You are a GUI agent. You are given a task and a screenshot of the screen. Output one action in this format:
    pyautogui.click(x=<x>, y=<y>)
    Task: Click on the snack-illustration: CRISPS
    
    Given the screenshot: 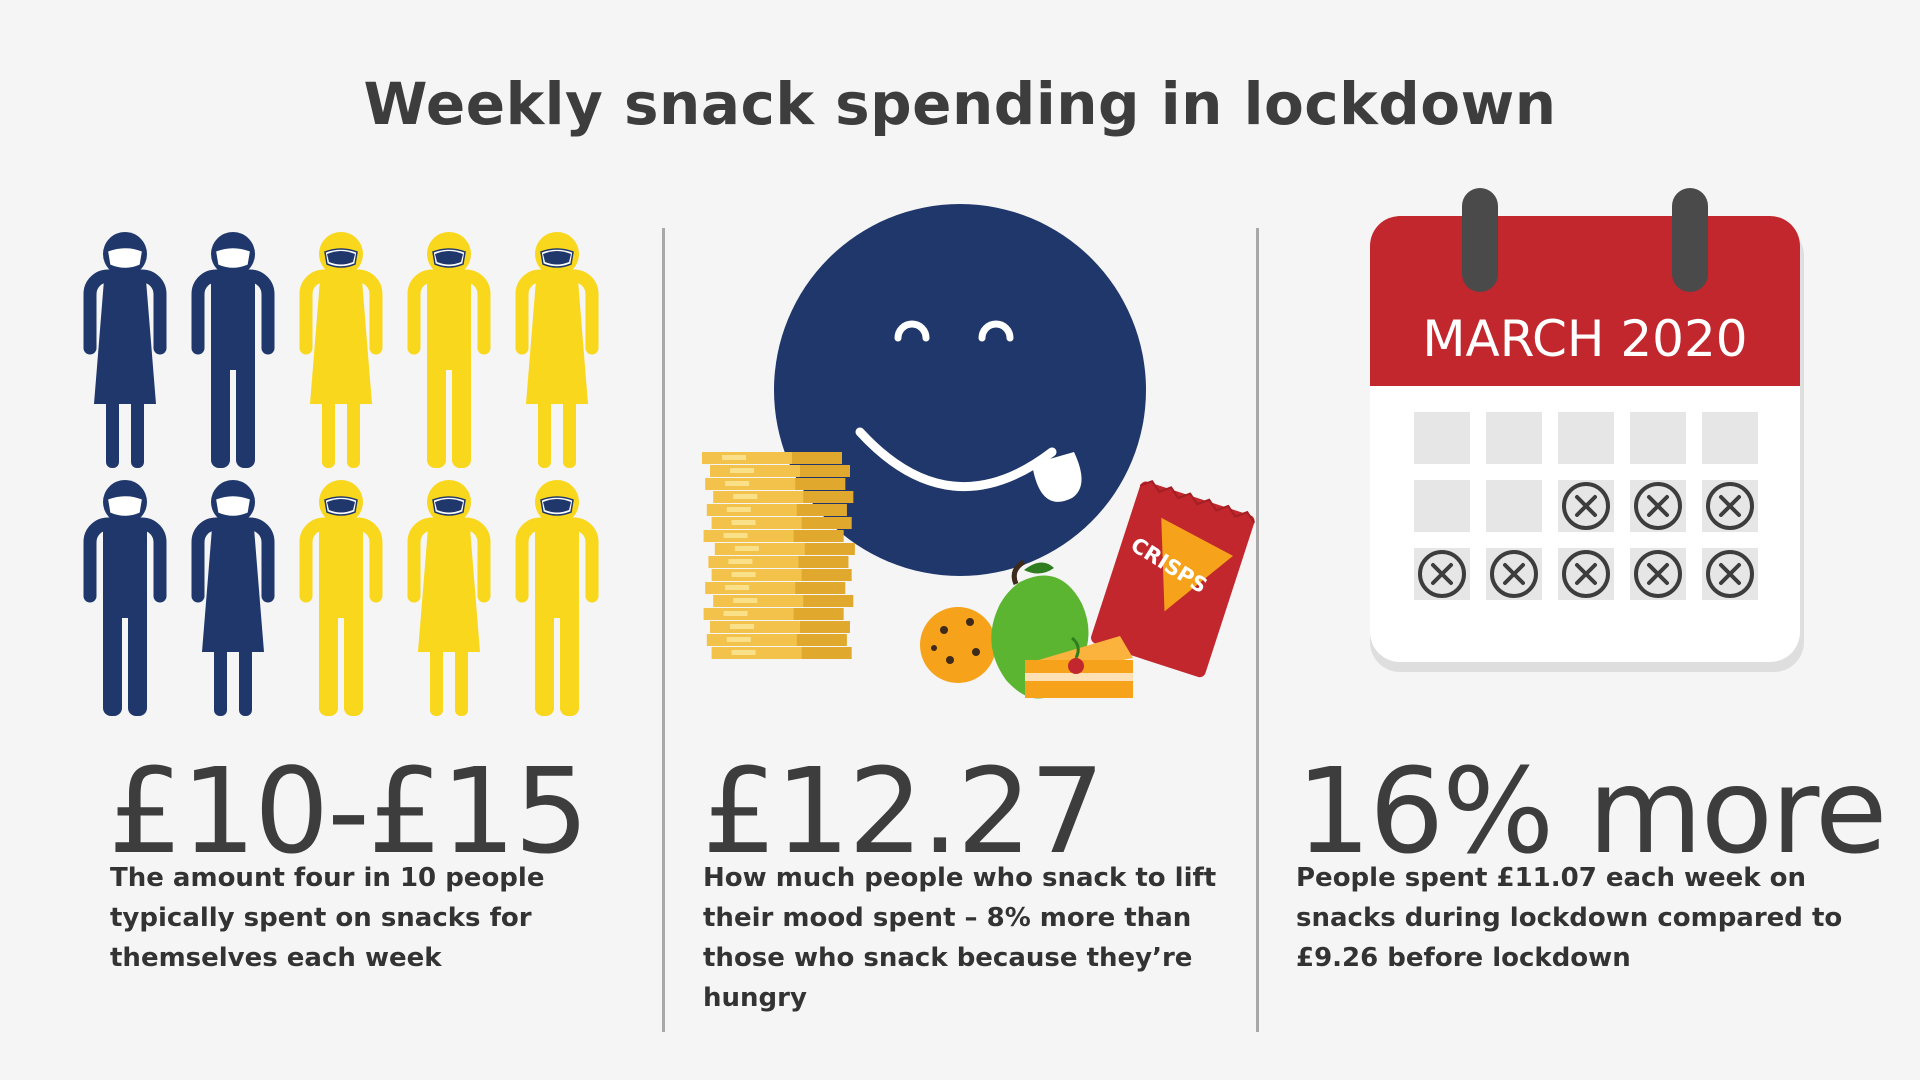 What is the action you would take?
    pyautogui.click(x=979, y=451)
    